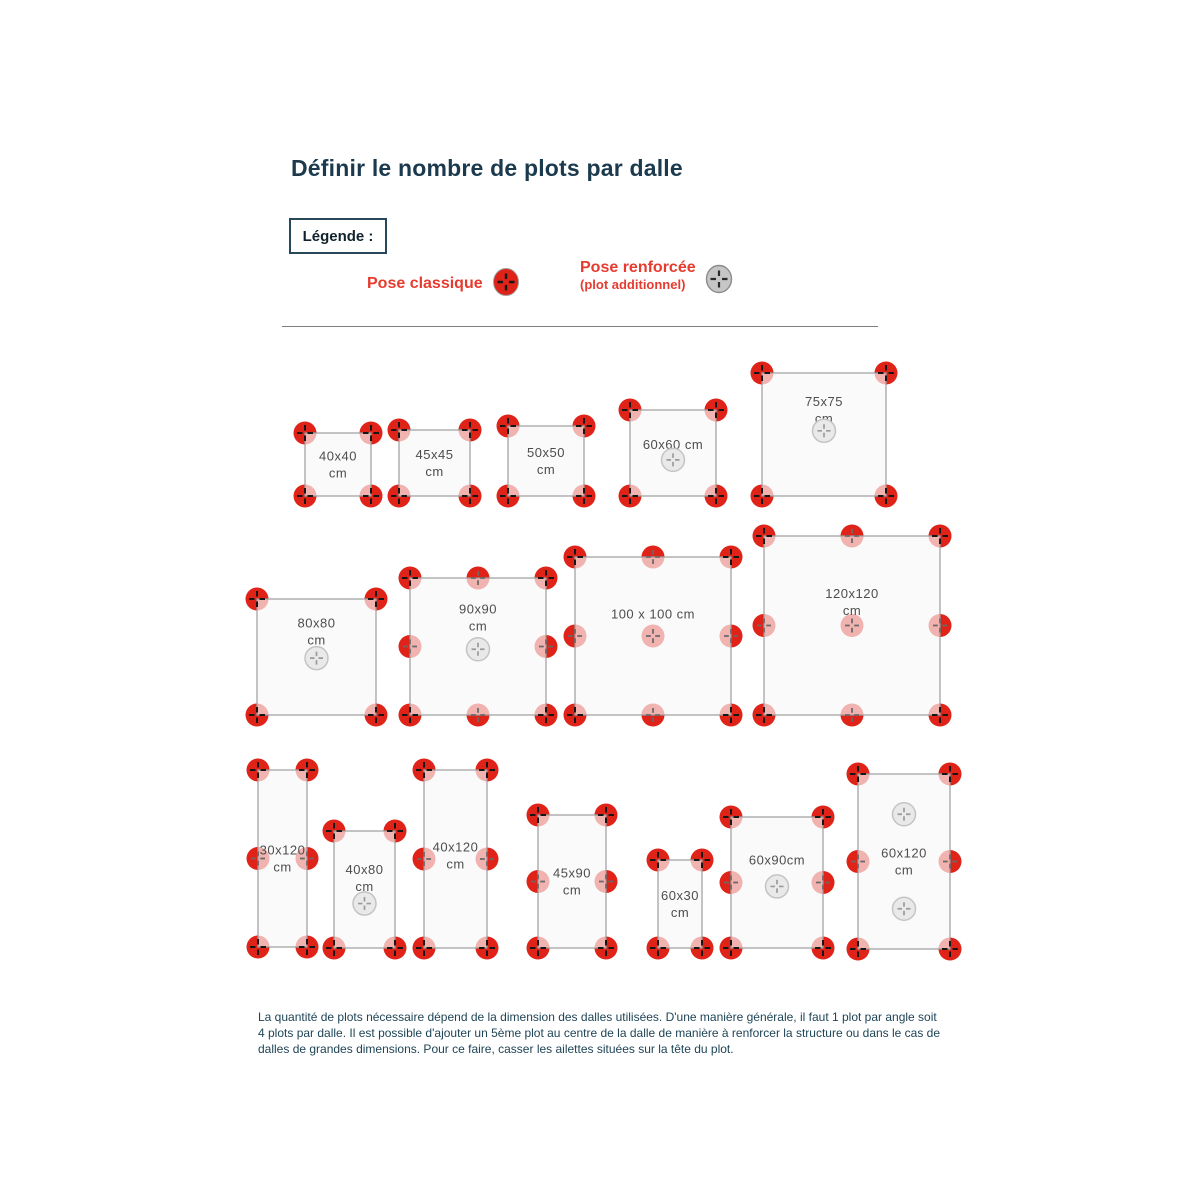  What do you see at coordinates (478, 646) in the screenshot?
I see `tile-90x90-cm: 90x90 cm` at bounding box center [478, 646].